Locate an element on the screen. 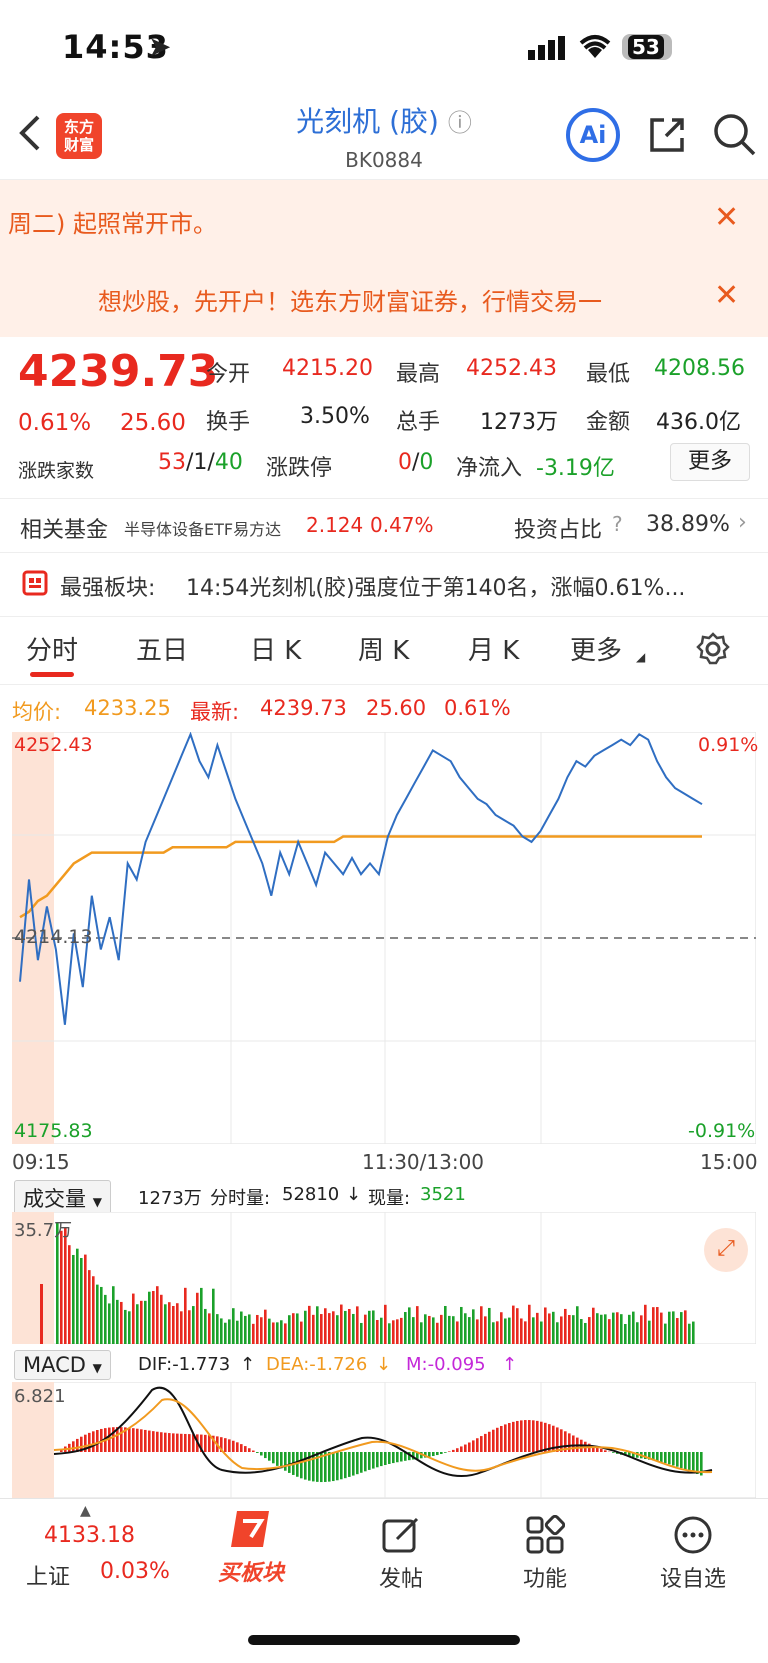  pct-max-label: 0.91% is located at coordinates (728, 745).